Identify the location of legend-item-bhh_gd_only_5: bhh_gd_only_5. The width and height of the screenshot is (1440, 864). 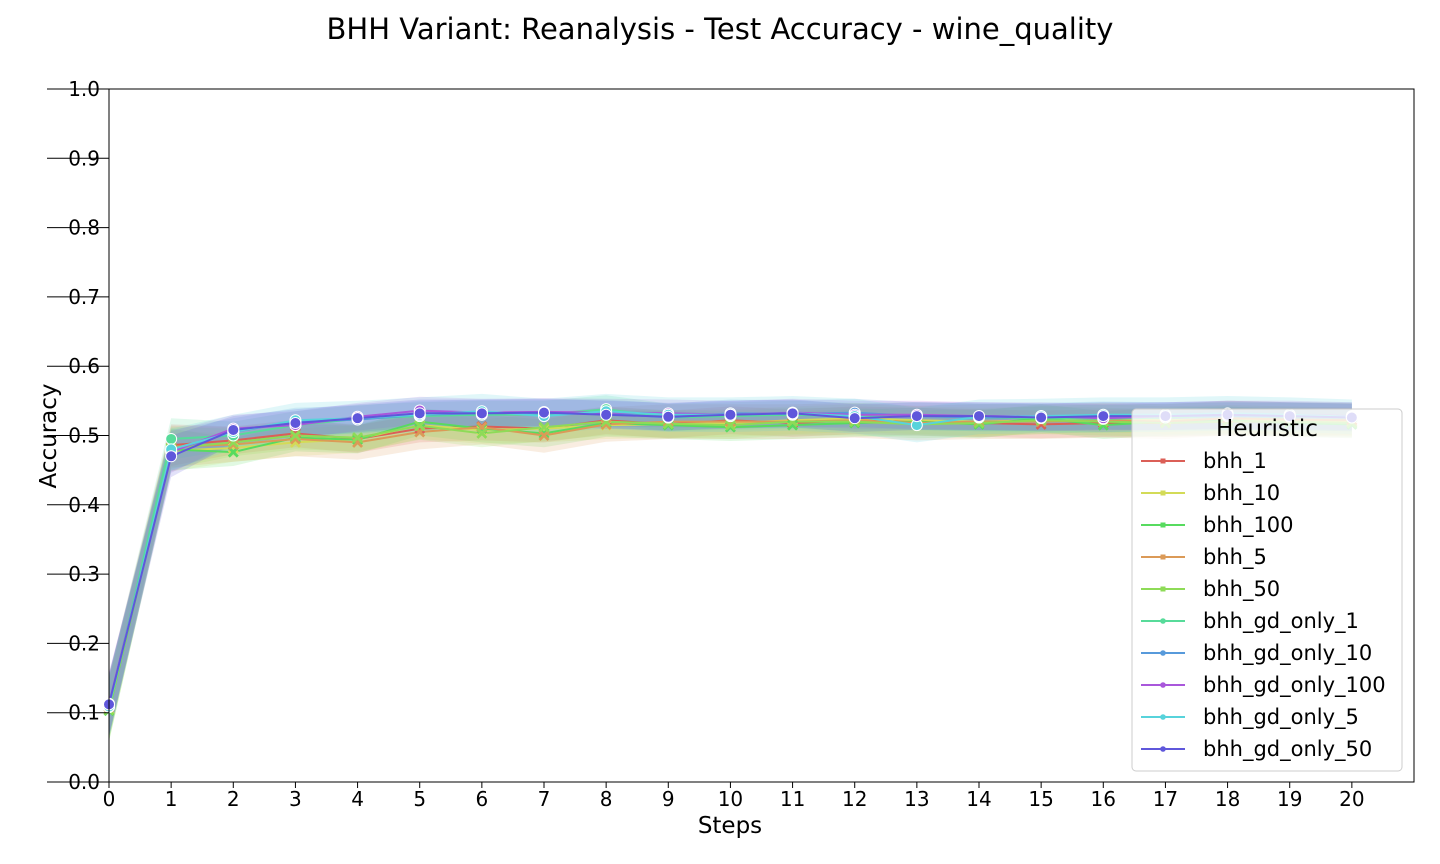
(1250, 717).